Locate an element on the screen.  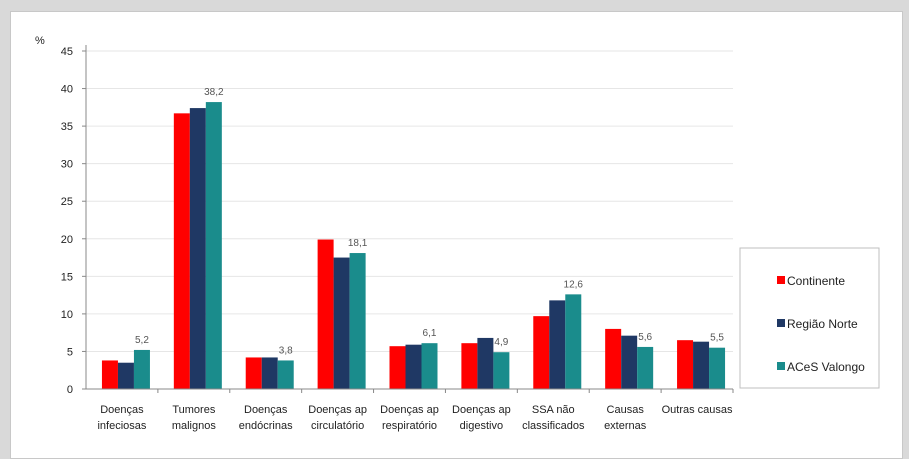
legend-label: Continente is located at coordinates (816, 281).